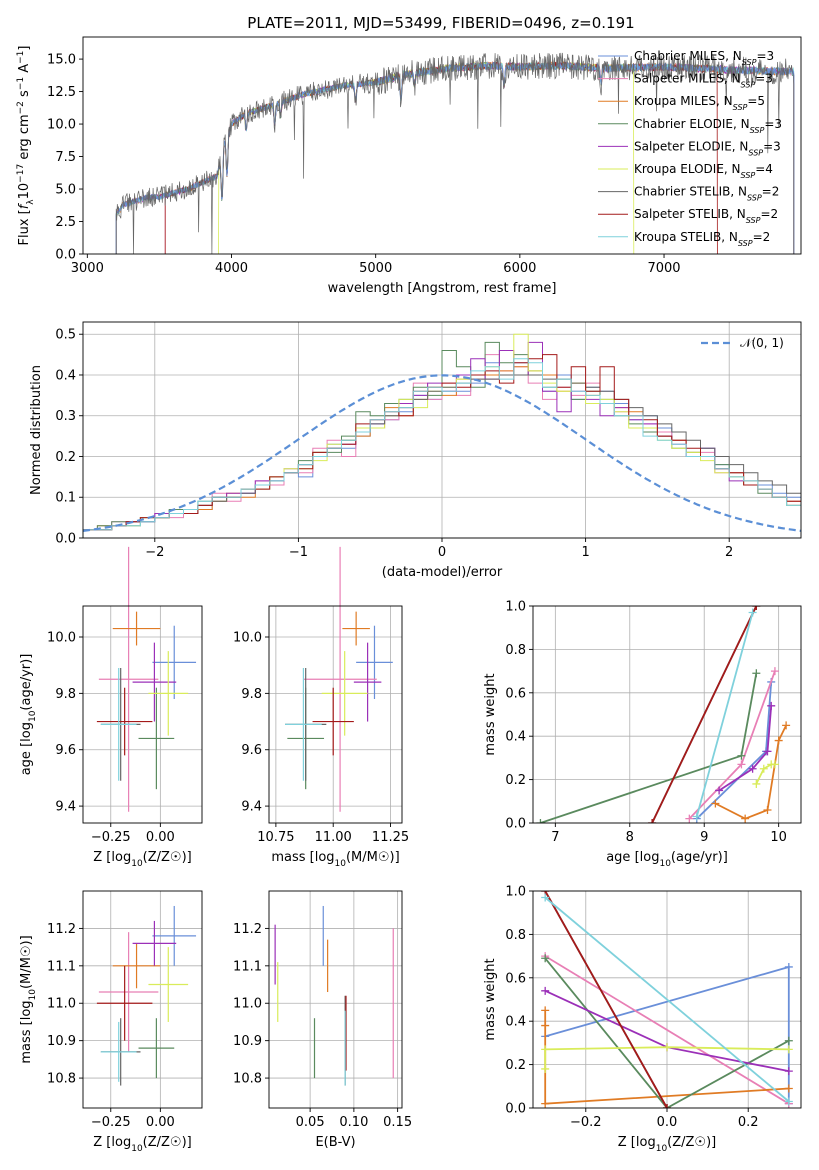 This screenshot has width=819, height=1170. Describe the element at coordinates (65, 539) in the screenshot. I see `y-tick-label: 0.0` at that location.